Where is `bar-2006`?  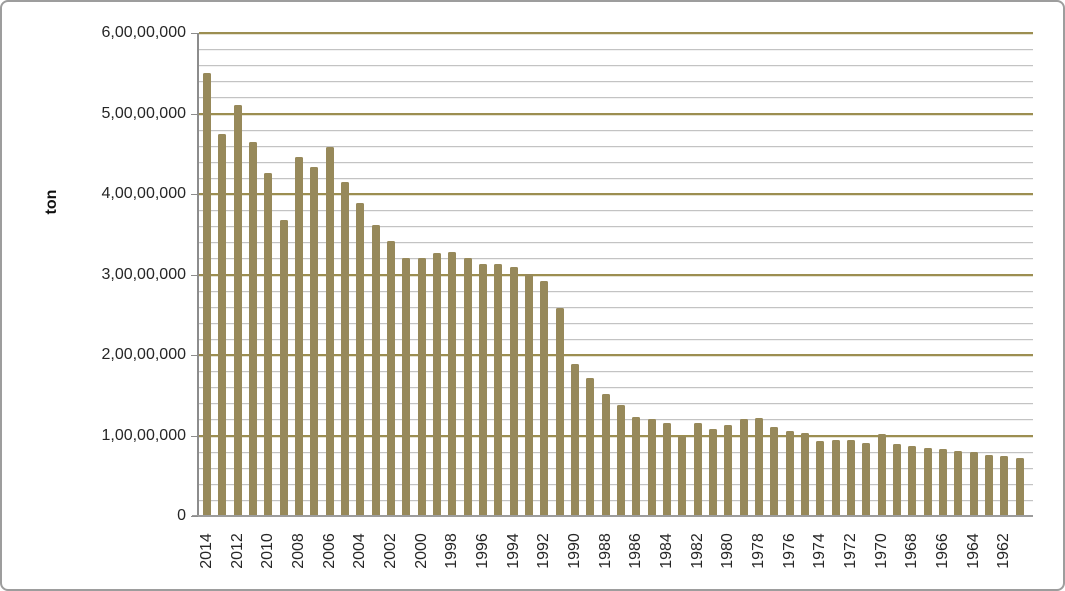 bar-2006 is located at coordinates (329, 331).